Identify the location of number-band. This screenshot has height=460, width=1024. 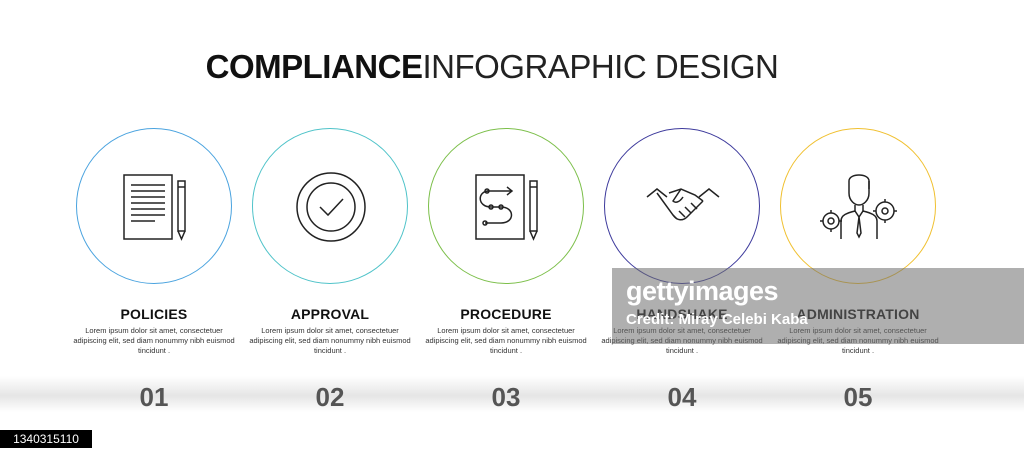
(512, 394).